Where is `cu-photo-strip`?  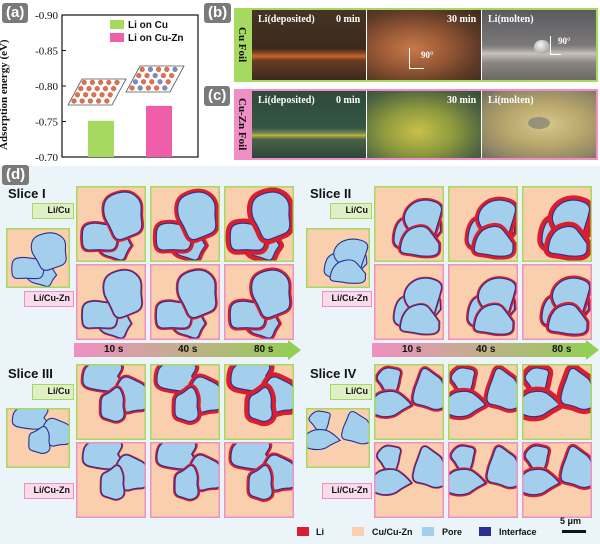
cu-photo-strip is located at coordinates (424, 45).